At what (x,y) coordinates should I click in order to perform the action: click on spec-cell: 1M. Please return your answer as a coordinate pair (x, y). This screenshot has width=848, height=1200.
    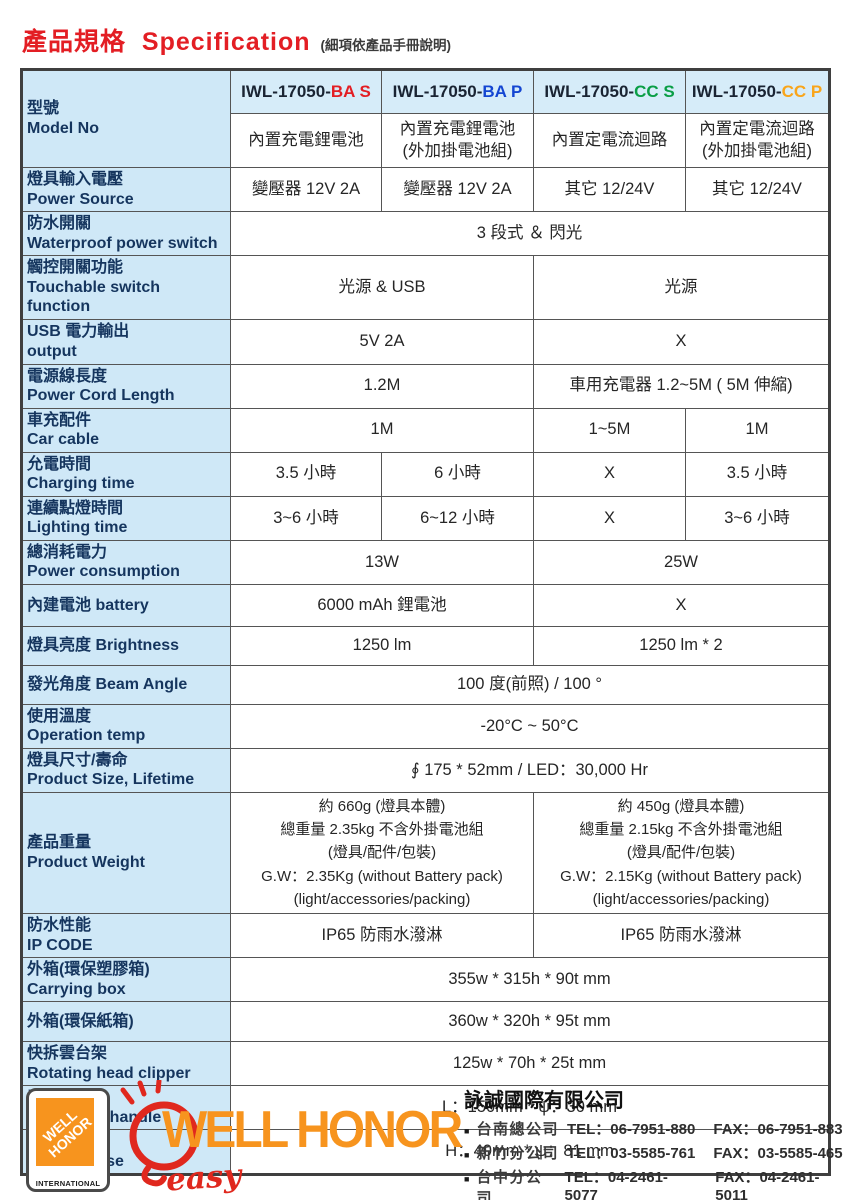
    Looking at the image, I should click on (757, 430).